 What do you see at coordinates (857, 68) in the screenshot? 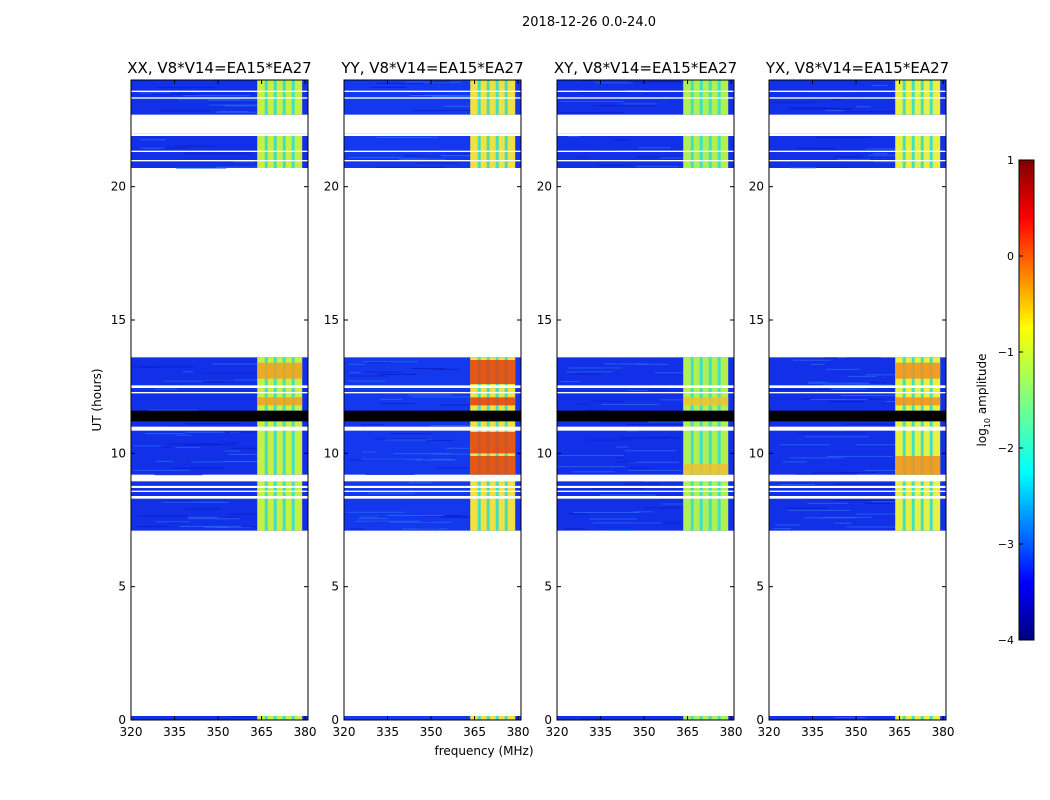
I see `panel-title: YX, V8*V14=EA15*EA27` at bounding box center [857, 68].